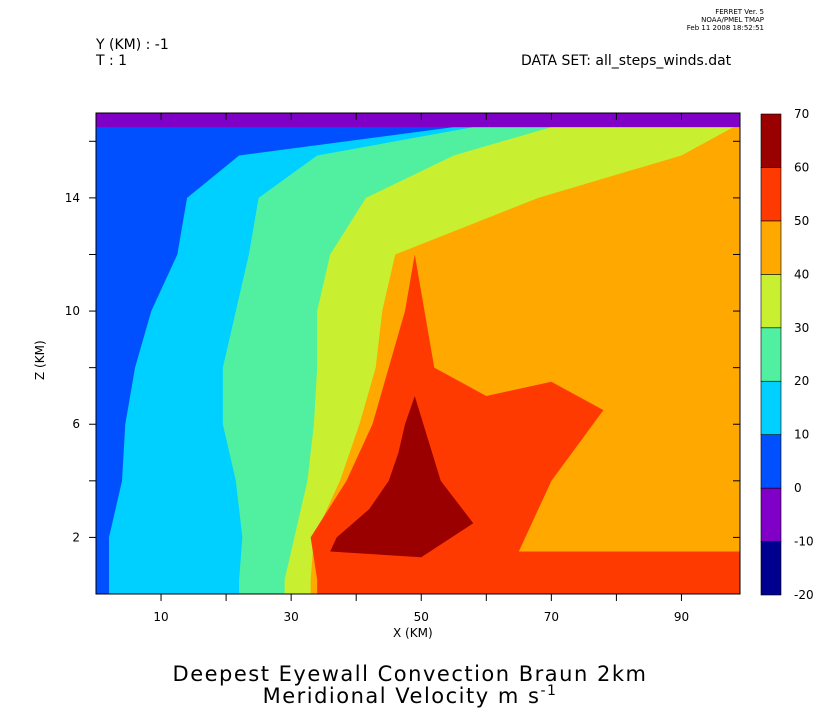  Describe the element at coordinates (421, 617) in the screenshot. I see `x-tick-label: 50` at that location.